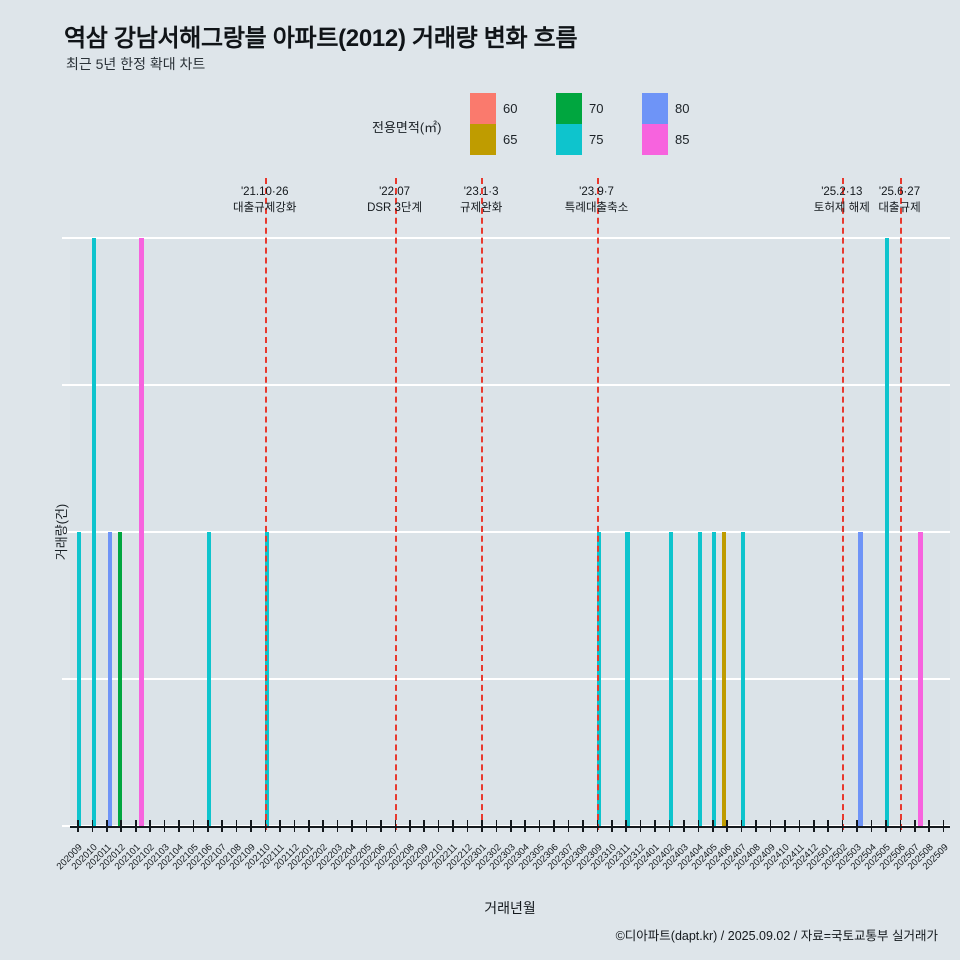 The image size is (960, 960). I want to click on event-label: '23.1·3 규제완화, so click(481, 200).